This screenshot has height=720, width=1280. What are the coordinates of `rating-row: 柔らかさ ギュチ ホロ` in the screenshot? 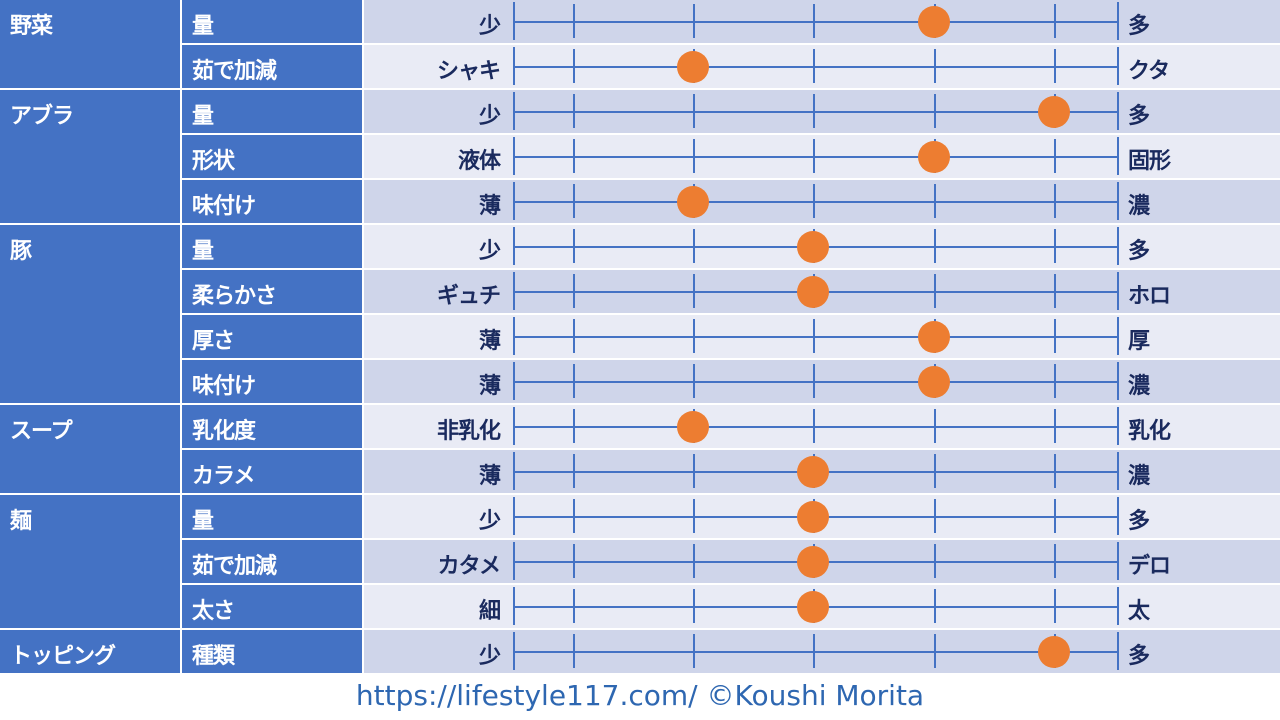 It's located at (640, 292).